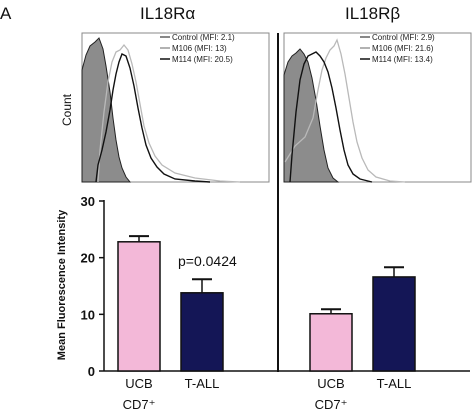 The image size is (472, 413). What do you see at coordinates (88, 201) in the screenshot?
I see `y-tick-label: 30` at bounding box center [88, 201].